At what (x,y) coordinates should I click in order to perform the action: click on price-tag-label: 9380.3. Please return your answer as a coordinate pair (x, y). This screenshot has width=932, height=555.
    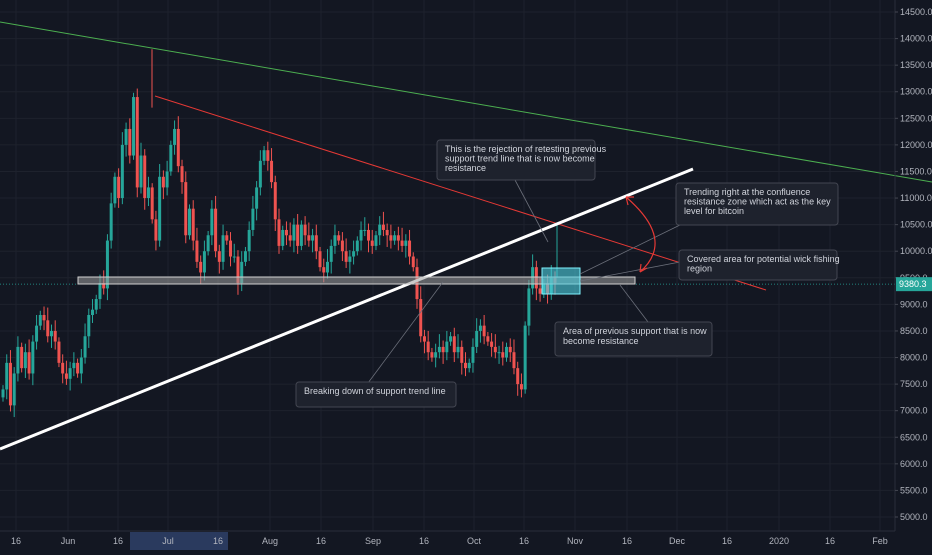
    Looking at the image, I should click on (913, 284).